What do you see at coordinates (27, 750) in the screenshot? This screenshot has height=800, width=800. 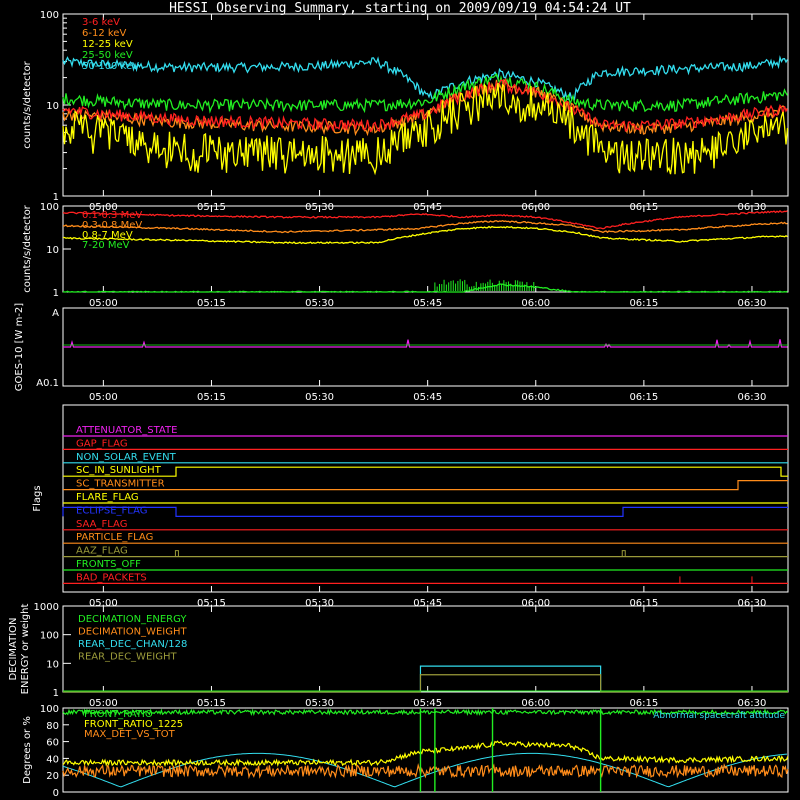 I see `y-axis-label: Degrees or %` at bounding box center [27, 750].